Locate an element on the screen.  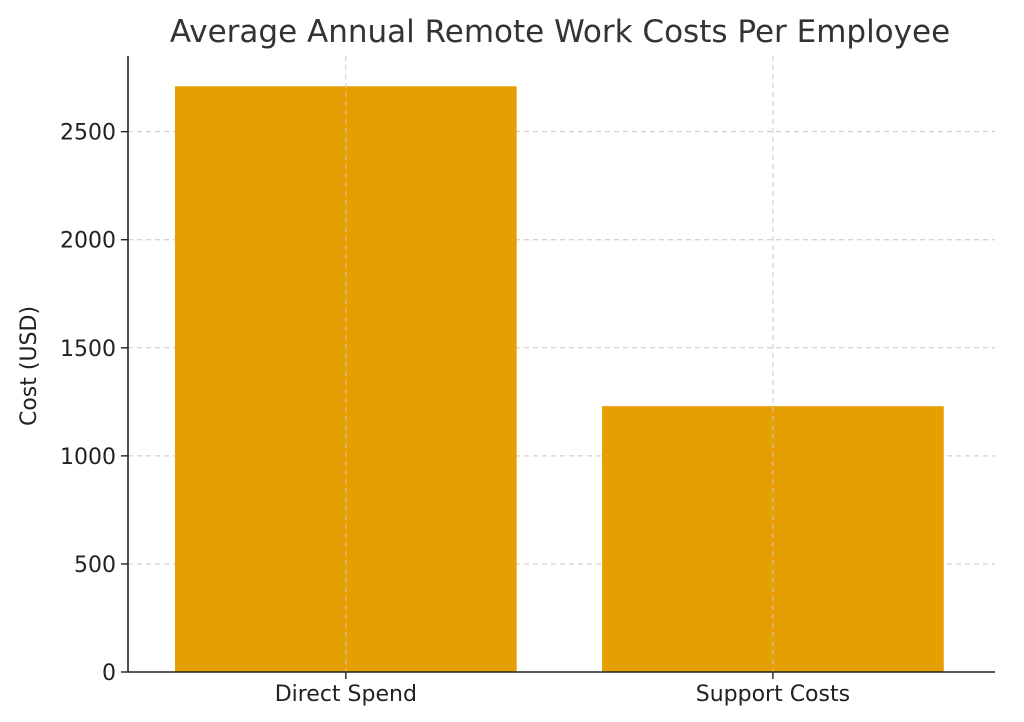
x-tick-label: Direct Spend is located at coordinates (346, 694).